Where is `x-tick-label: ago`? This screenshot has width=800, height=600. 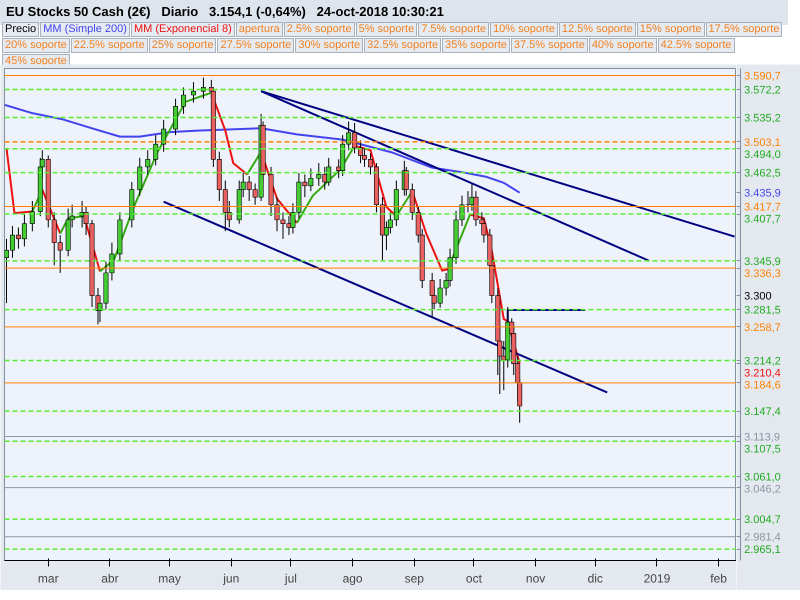
x-tick-label: ago is located at coordinates (352, 579).